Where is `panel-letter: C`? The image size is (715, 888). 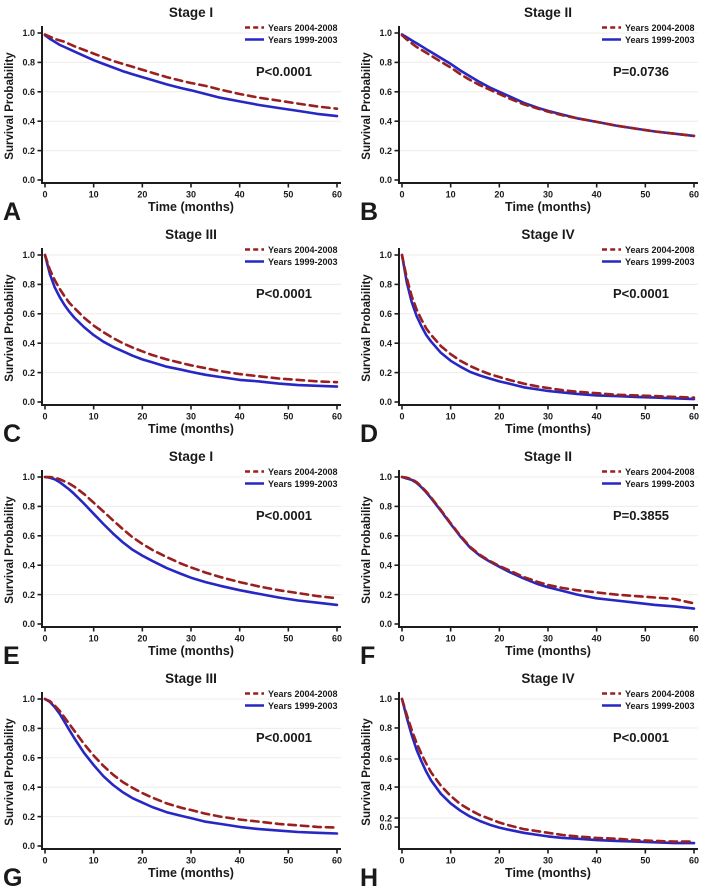
panel-letter: C is located at coordinates (12, 432).